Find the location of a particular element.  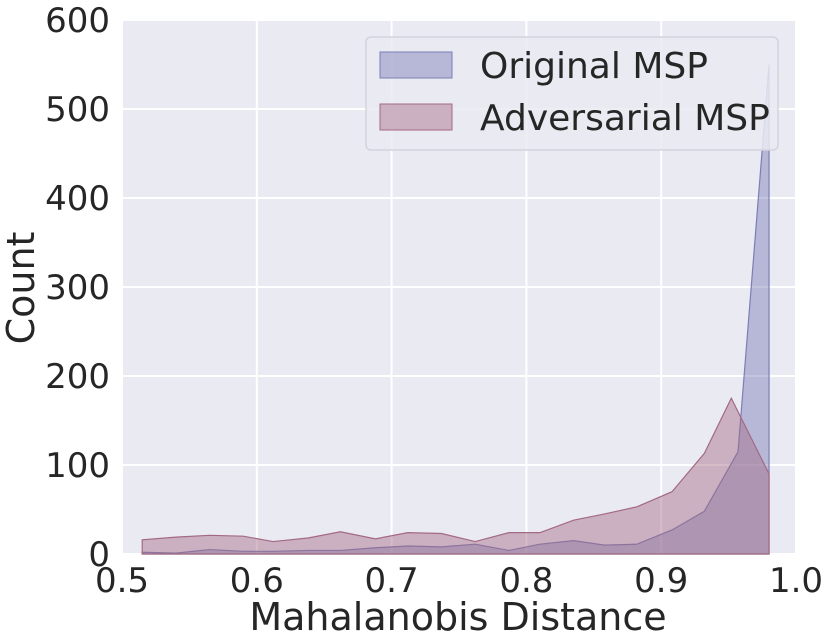

x-tick-label: 0.5 is located at coordinates (122, 581).